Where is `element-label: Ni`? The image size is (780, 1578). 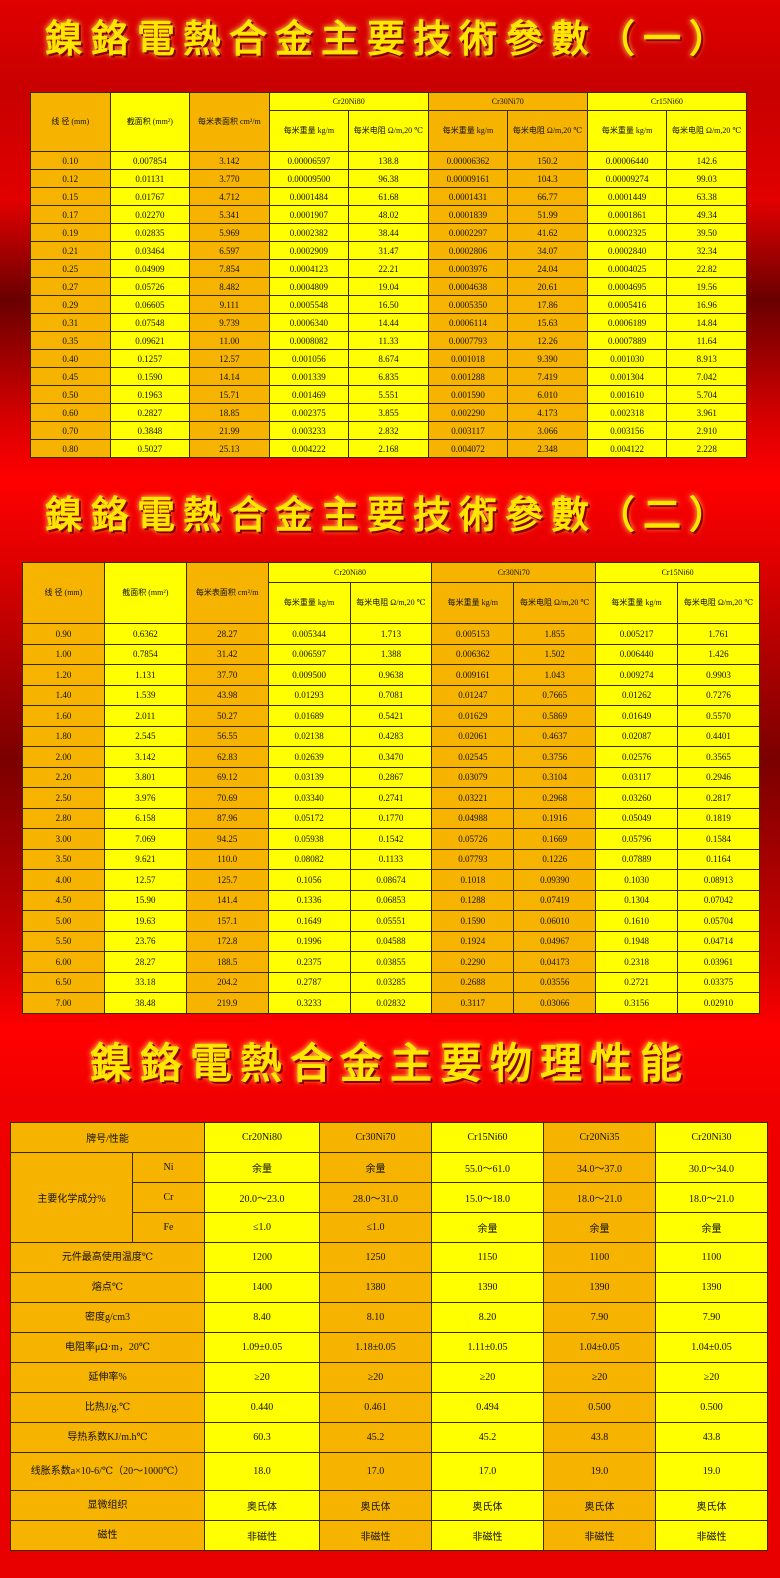 element-label: Ni is located at coordinates (168, 1167).